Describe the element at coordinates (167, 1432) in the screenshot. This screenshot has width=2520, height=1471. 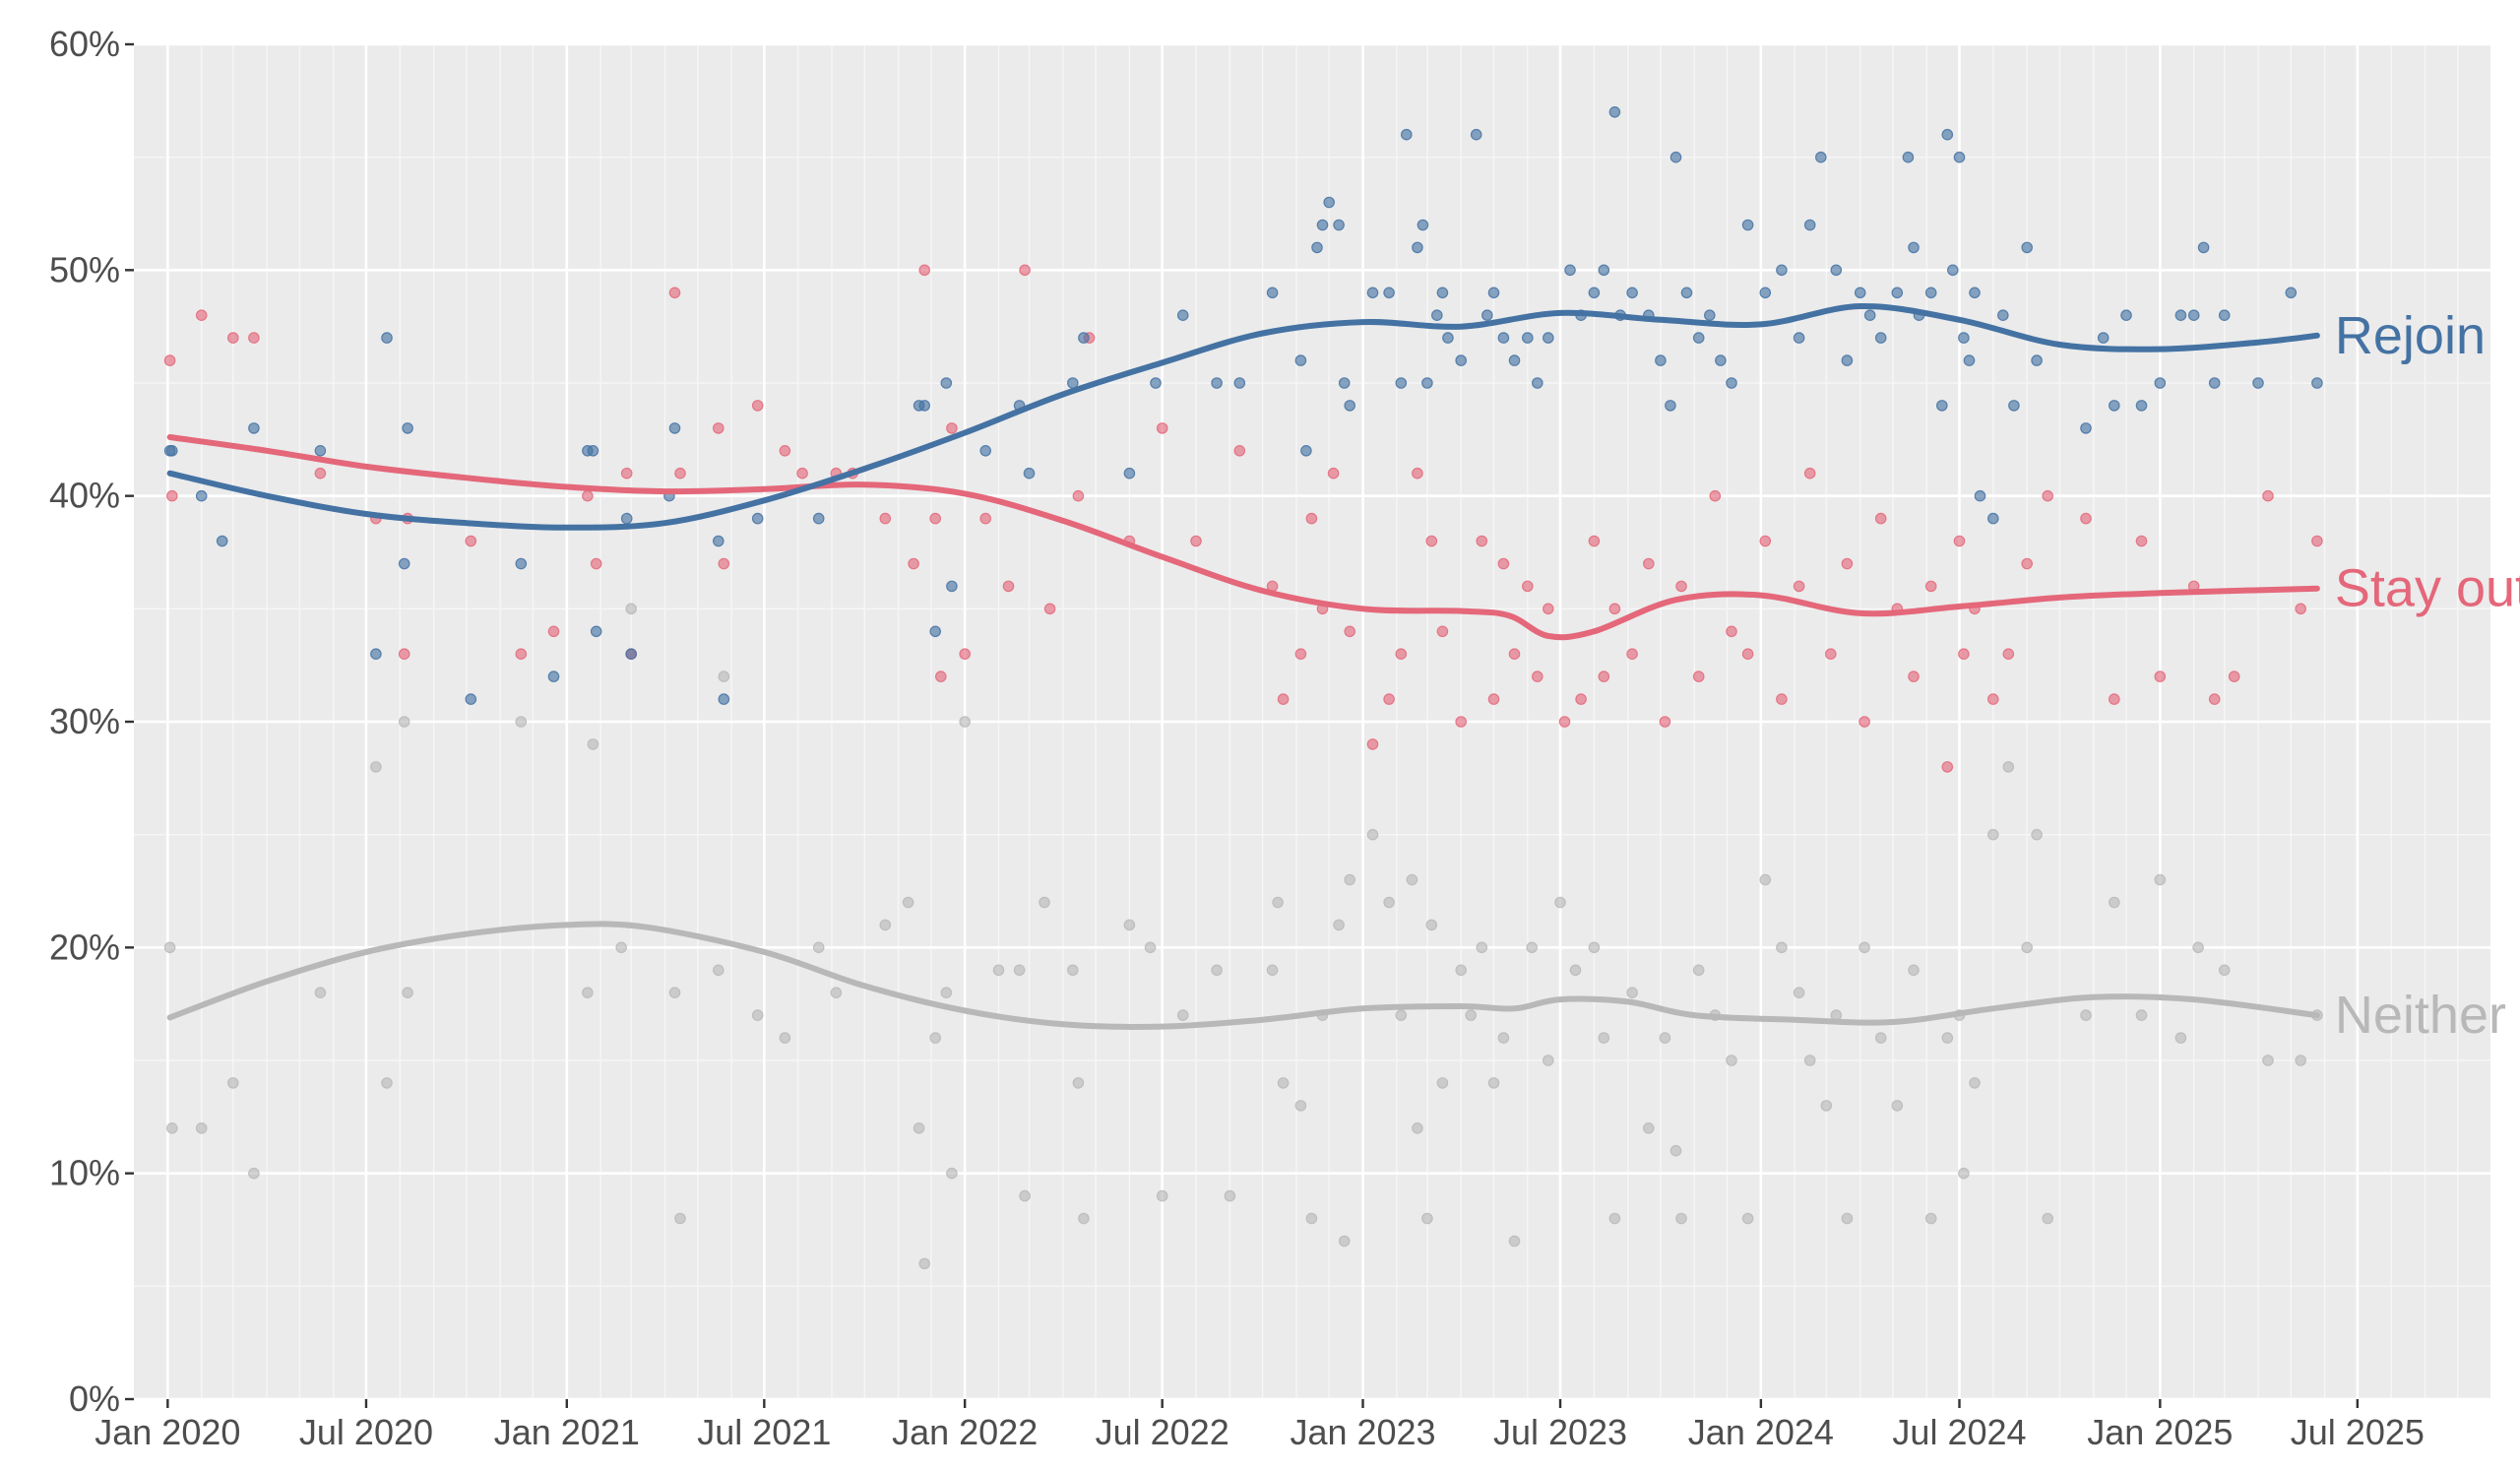
I see `x-axis-tick-label: Jan 2020` at that location.